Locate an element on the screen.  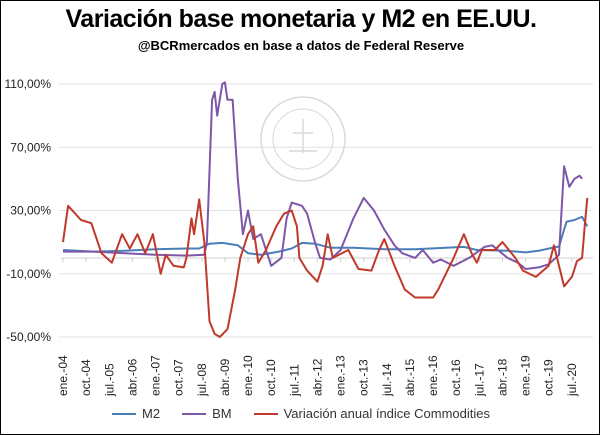
x-tick-label: abr.-09 is located at coordinates (225, 377).